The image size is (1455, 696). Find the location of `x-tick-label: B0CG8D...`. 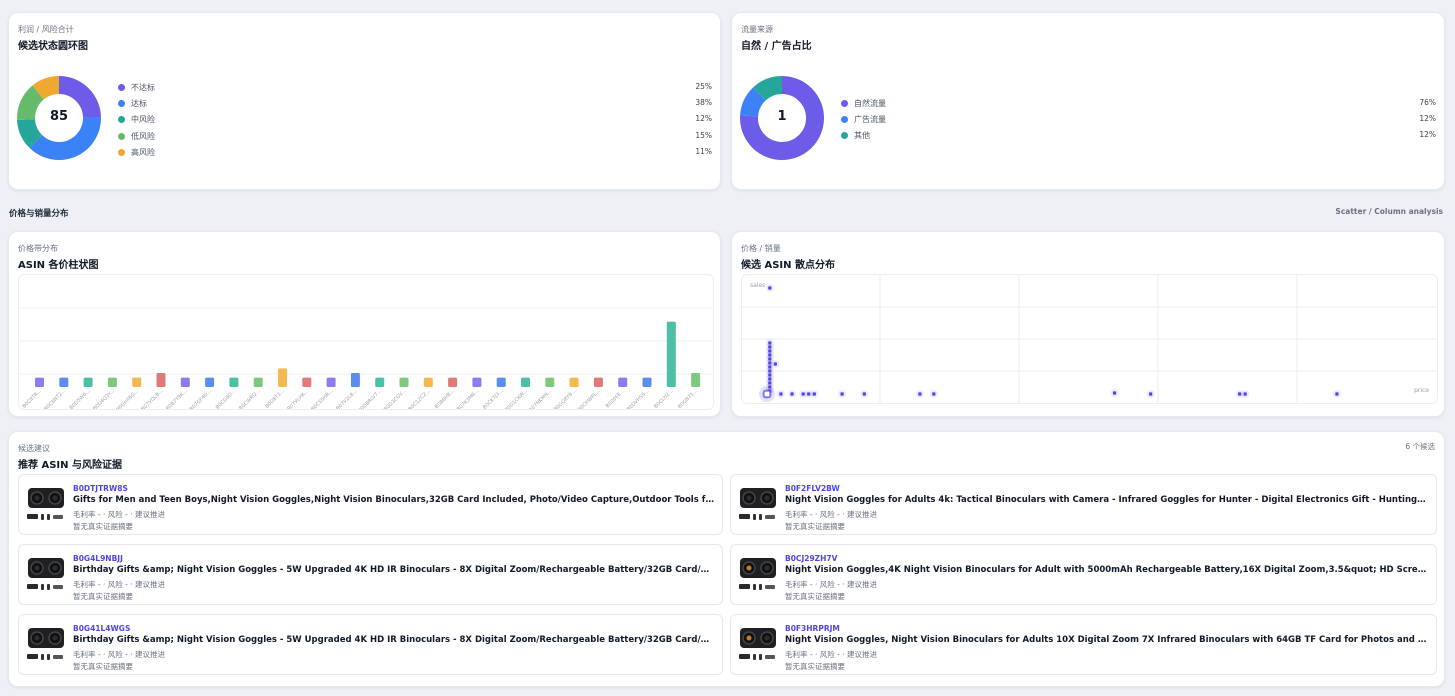

x-tick-label: B0CG8D... is located at coordinates (226, 398).